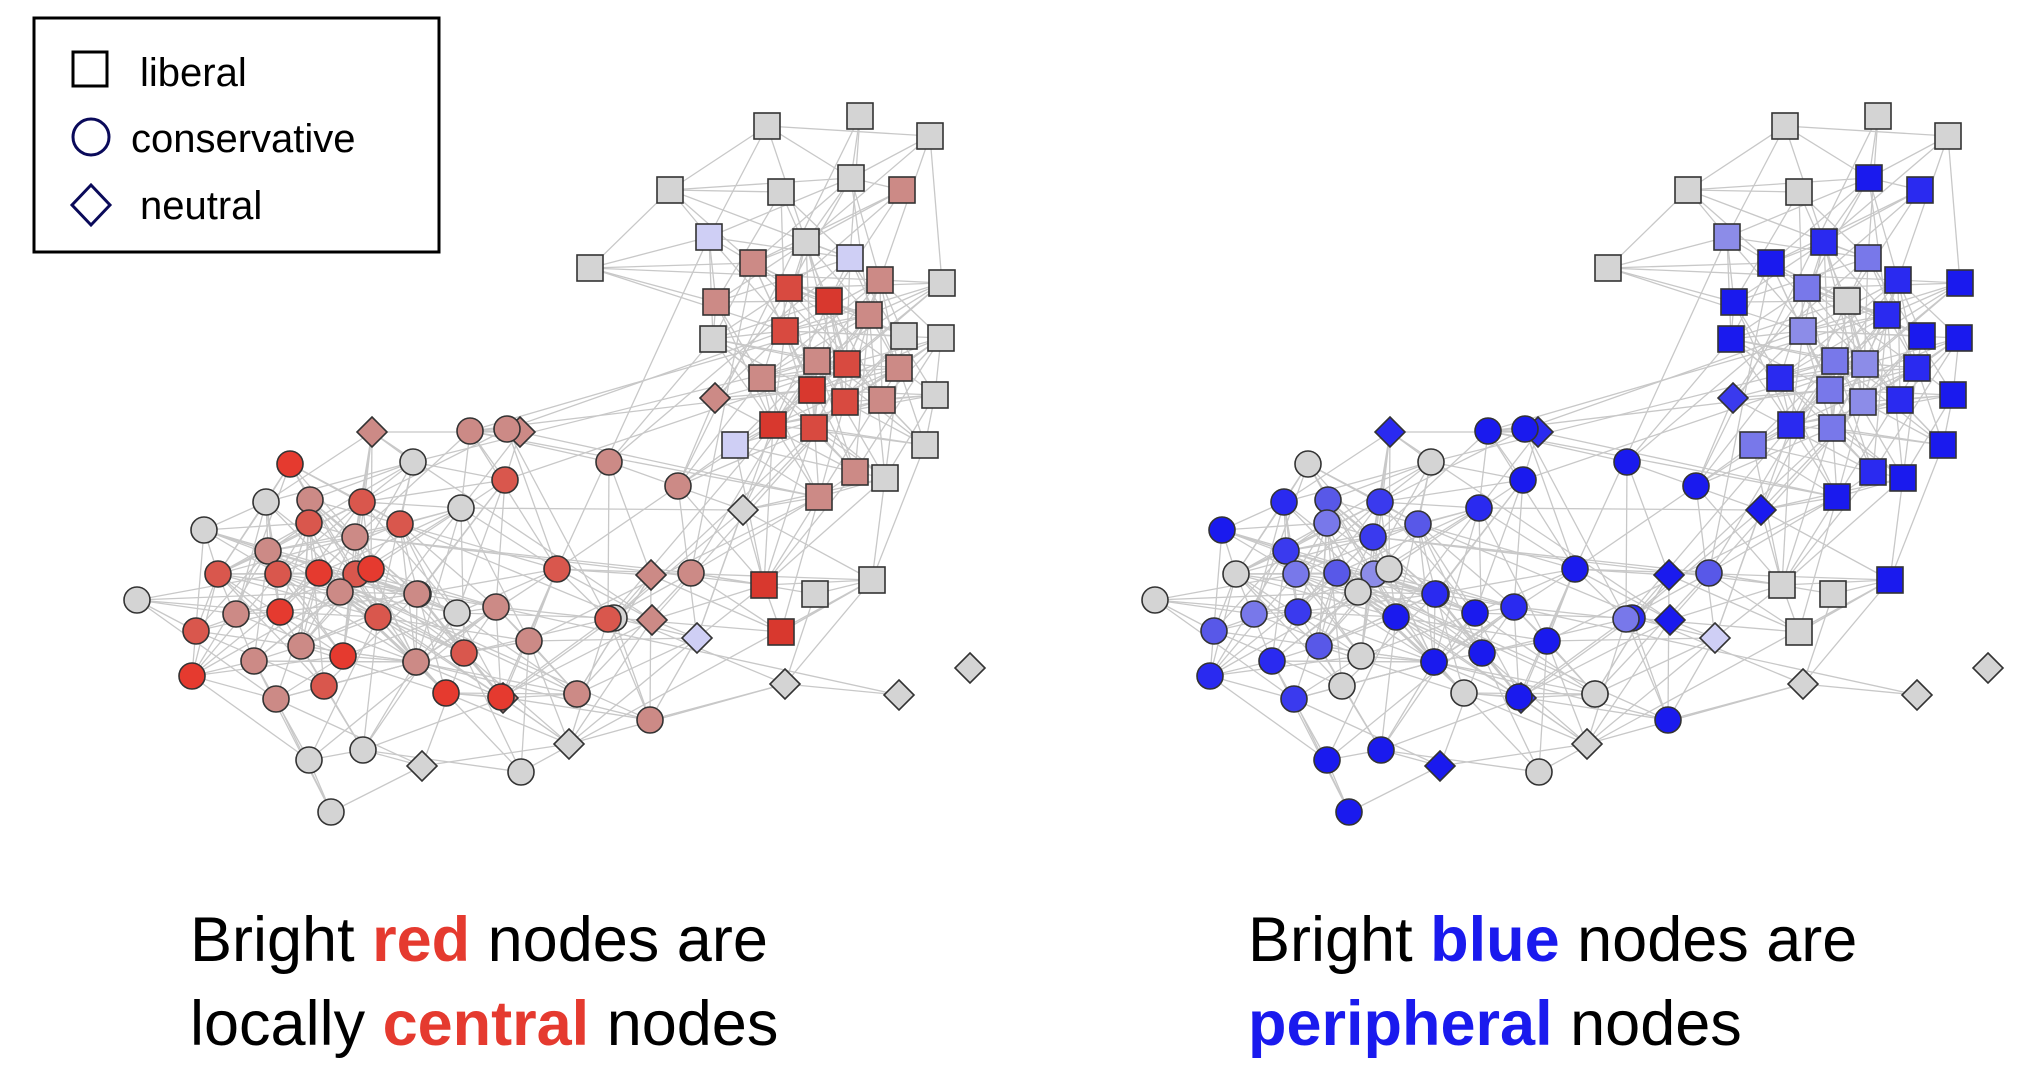  I want to click on left-caption-text: Bright, so click(281, 940).